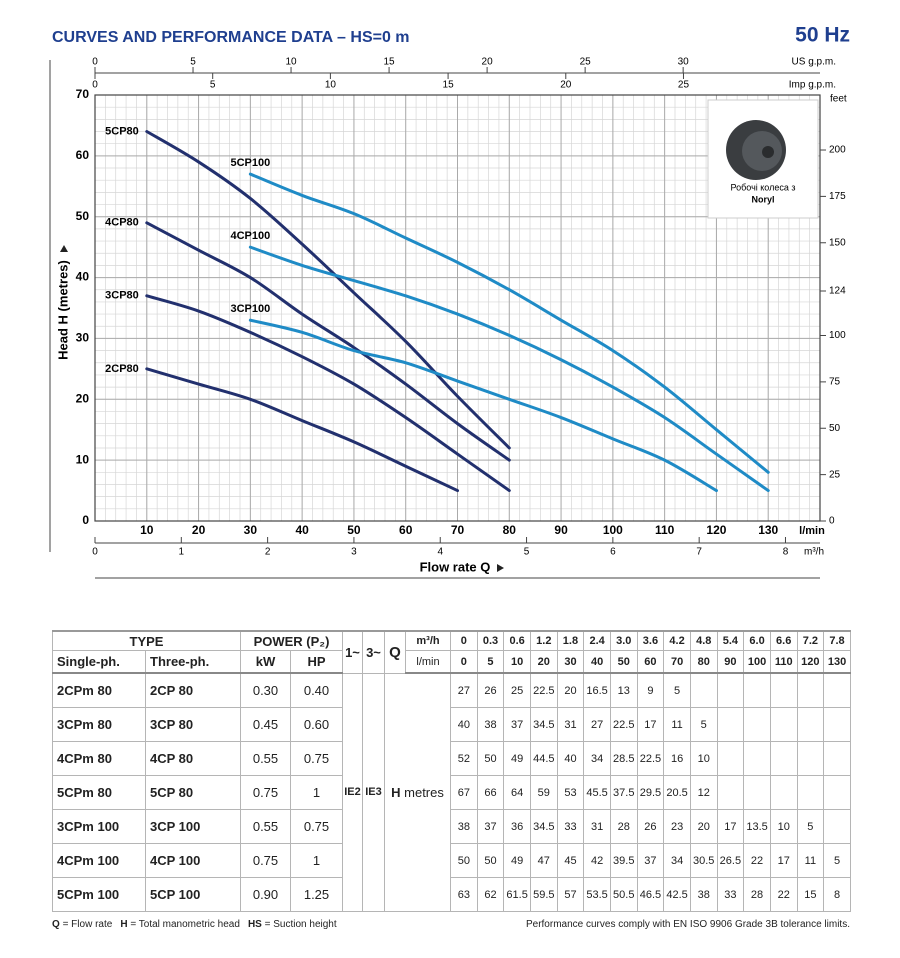  What do you see at coordinates (650, 758) in the screenshot?
I see `cell: 22.5` at bounding box center [650, 758].